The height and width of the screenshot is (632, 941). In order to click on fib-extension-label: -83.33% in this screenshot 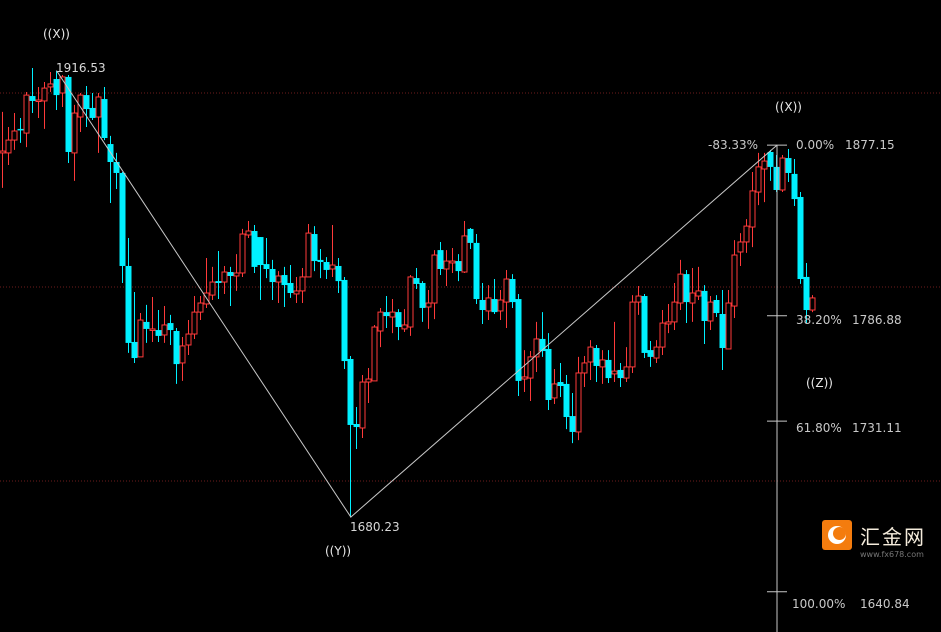, I will do `click(733, 145)`.